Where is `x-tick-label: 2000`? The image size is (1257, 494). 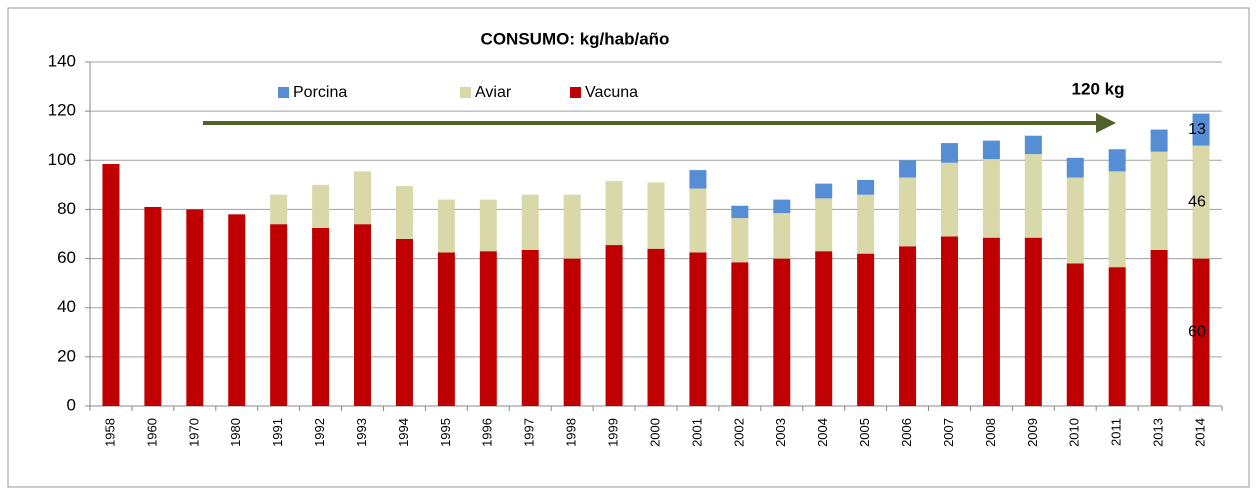
x-tick-label: 2000 is located at coordinates (654, 432).